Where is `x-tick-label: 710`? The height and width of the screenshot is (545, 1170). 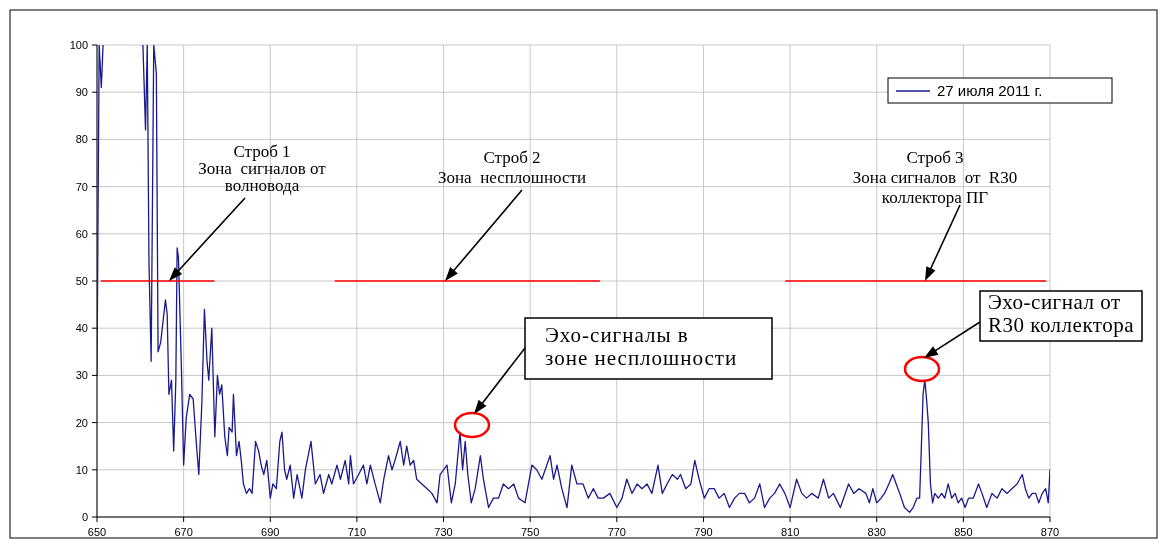 x-tick-label: 710 is located at coordinates (357, 532).